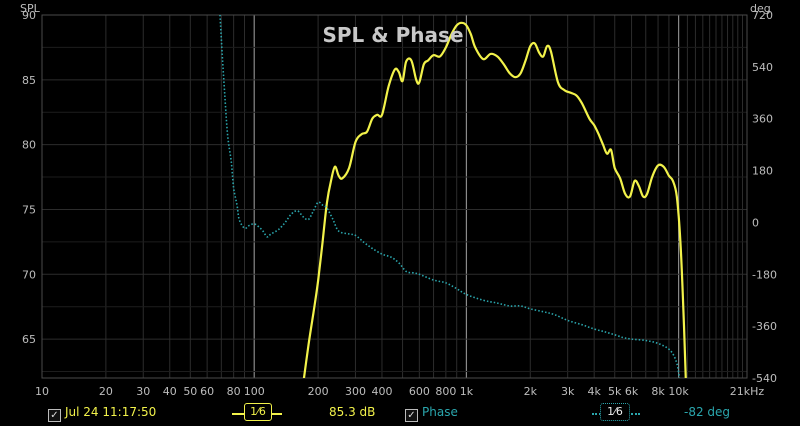 This screenshot has width=800, height=426. What do you see at coordinates (29, 80) in the screenshot?
I see `y-left-tick-label: 85` at bounding box center [29, 80].